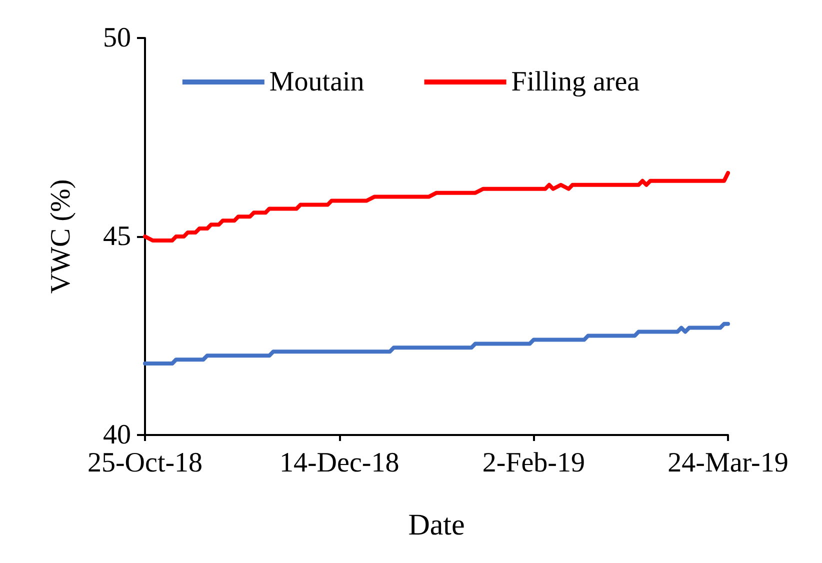  I want to click on x-tick-label: 14-Dec-18, so click(339, 463).